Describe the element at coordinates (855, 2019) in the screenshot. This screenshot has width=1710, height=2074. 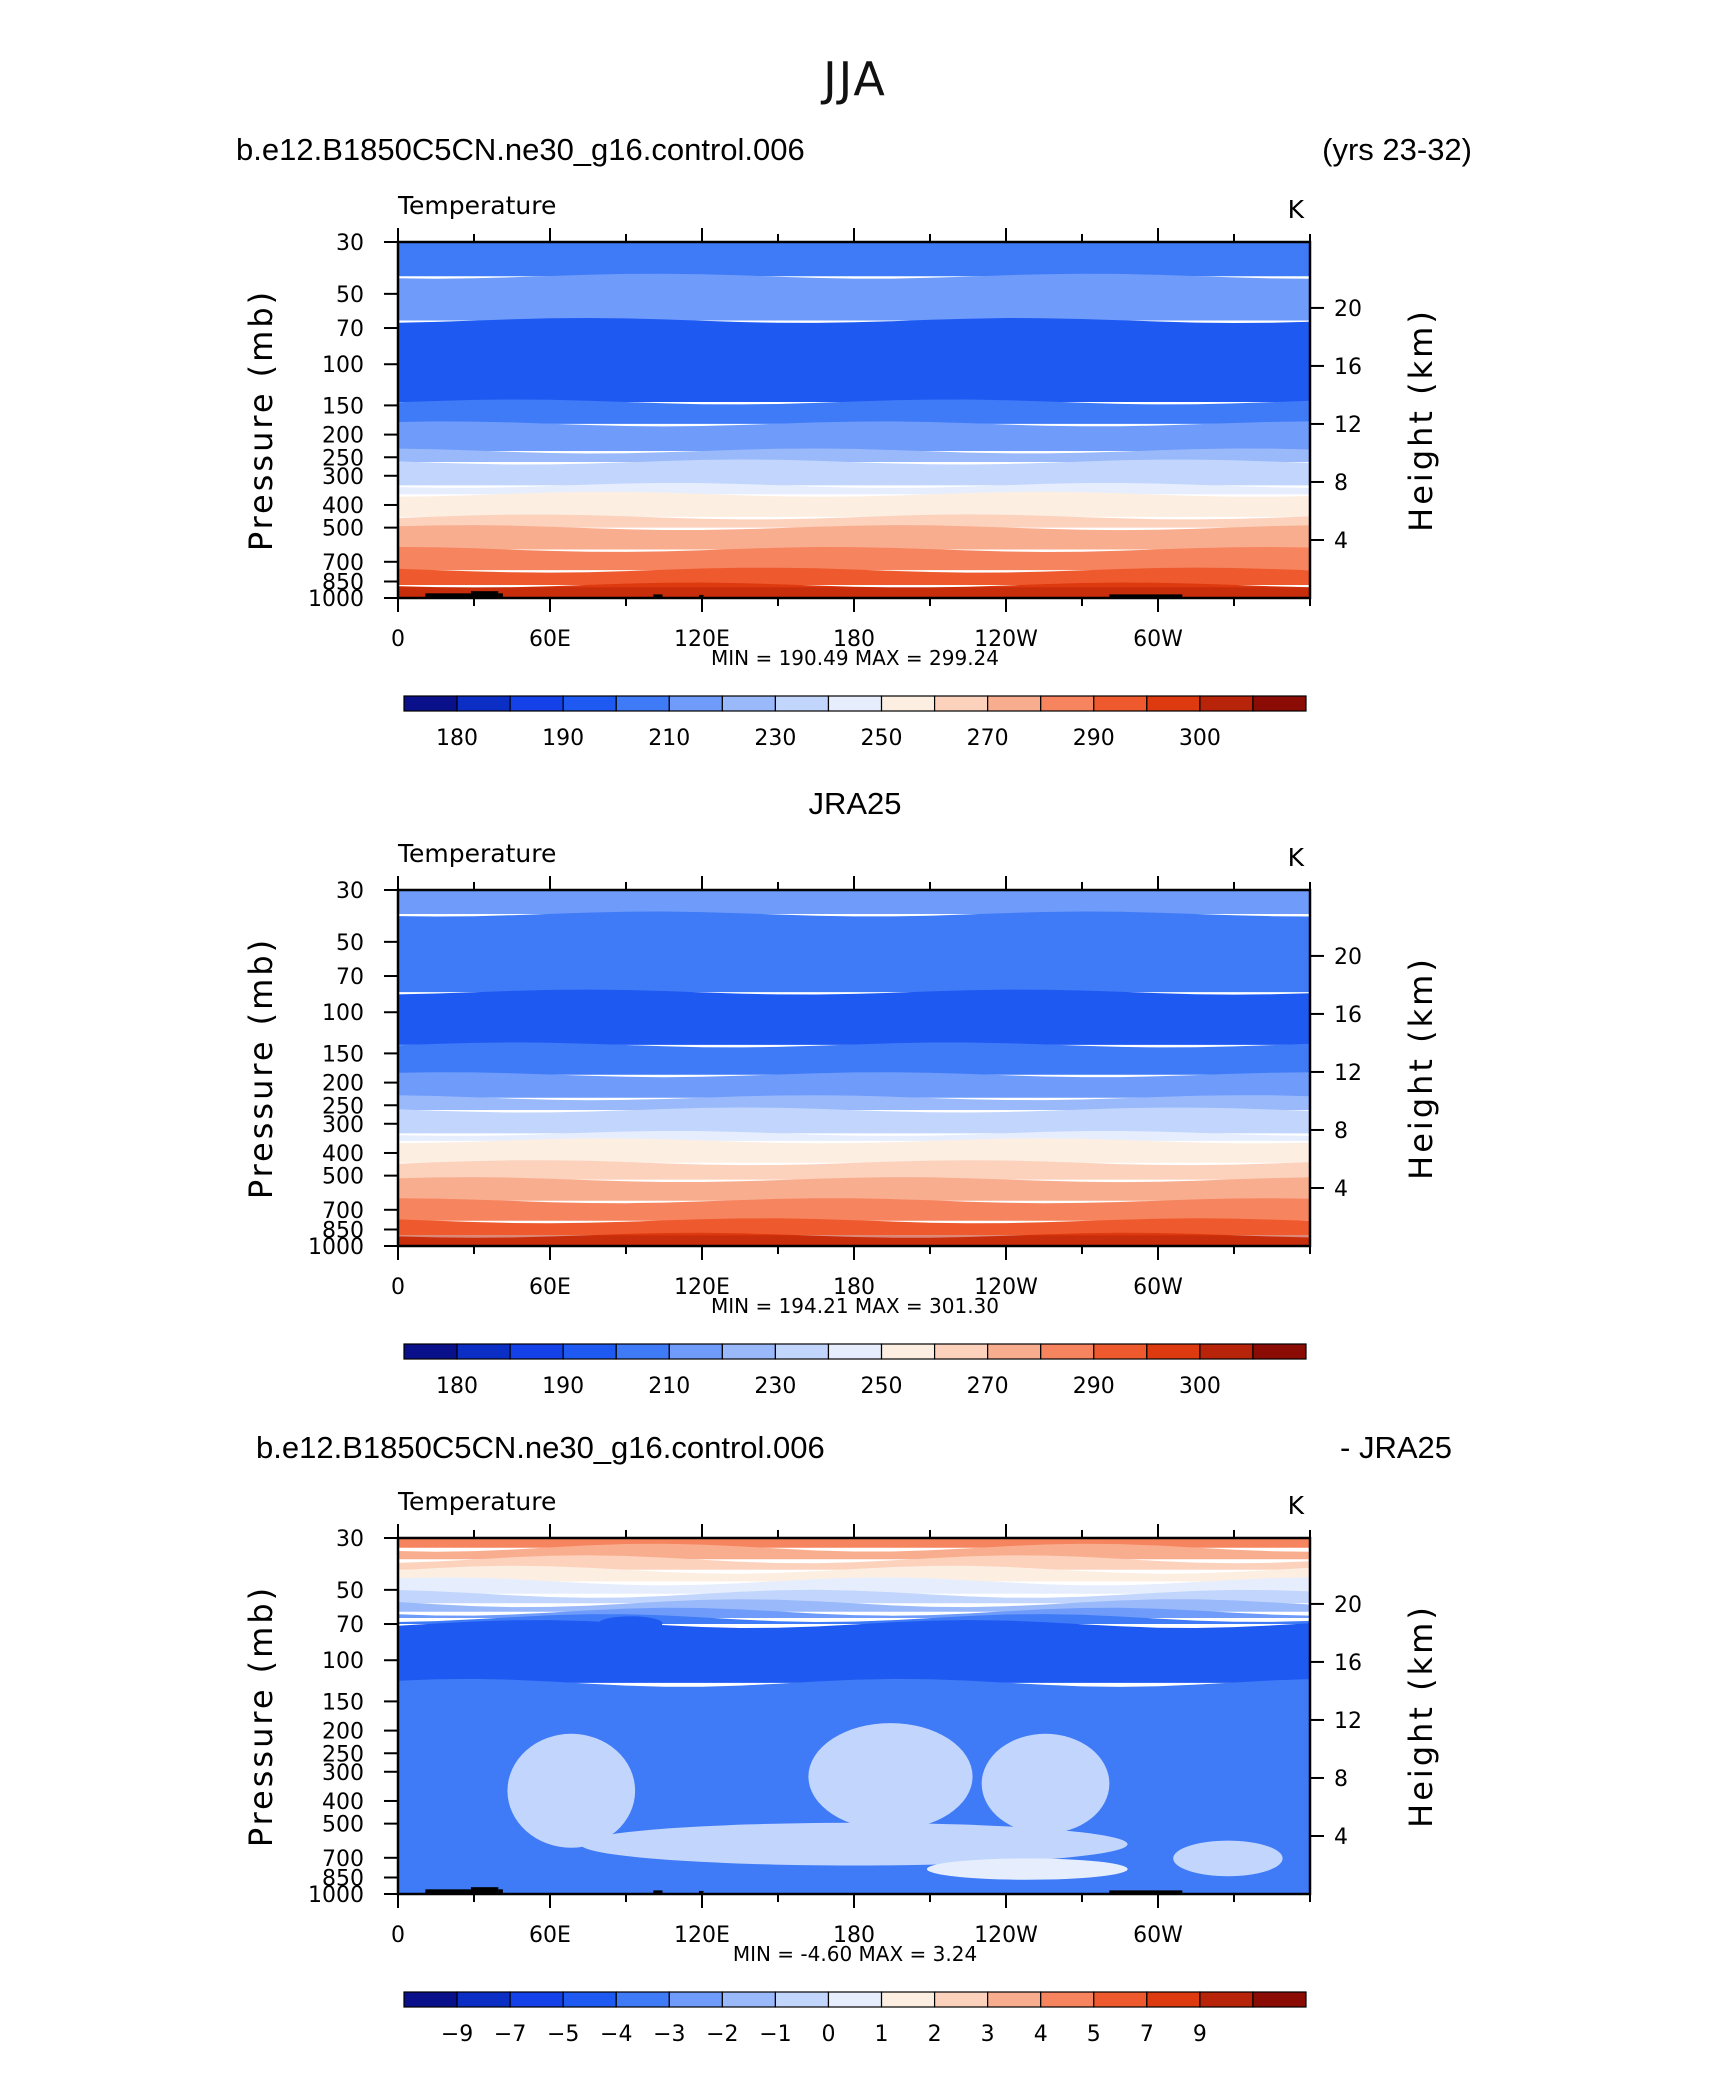
I see `colorbar: −9 −7 −5 −4 −3 −2 −1 0 1 2 3 4 5 7 9` at that location.